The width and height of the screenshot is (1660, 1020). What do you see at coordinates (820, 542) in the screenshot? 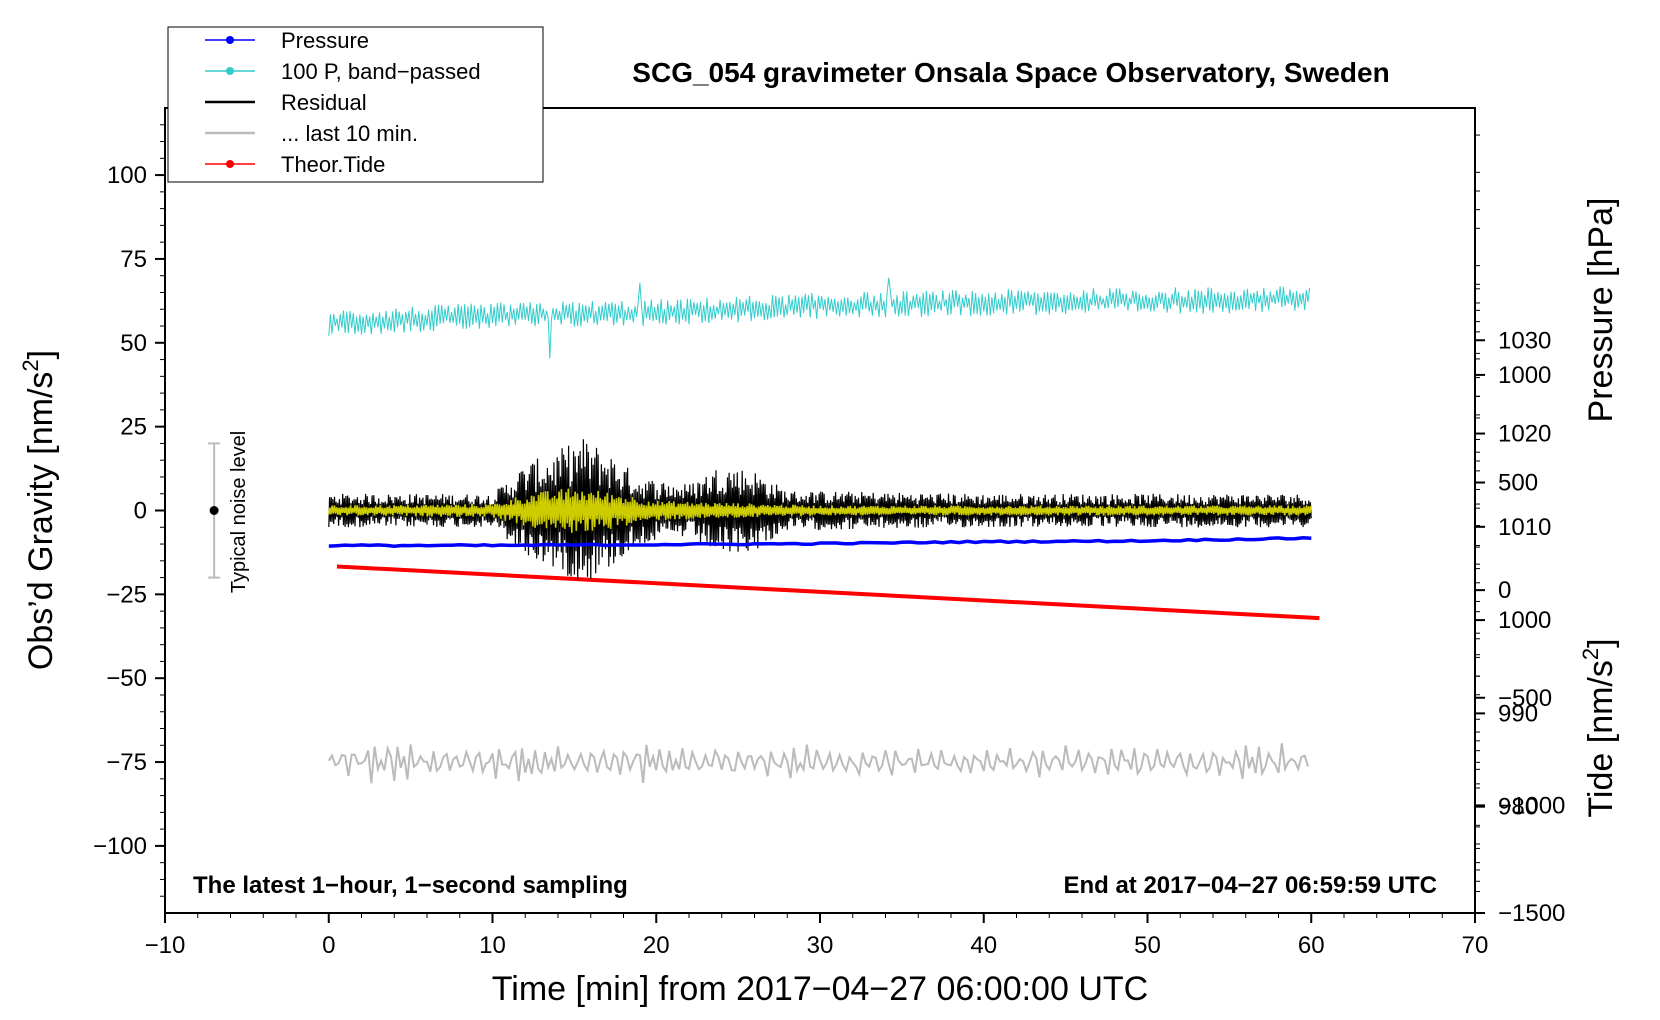
I see `series-pressure` at bounding box center [820, 542].